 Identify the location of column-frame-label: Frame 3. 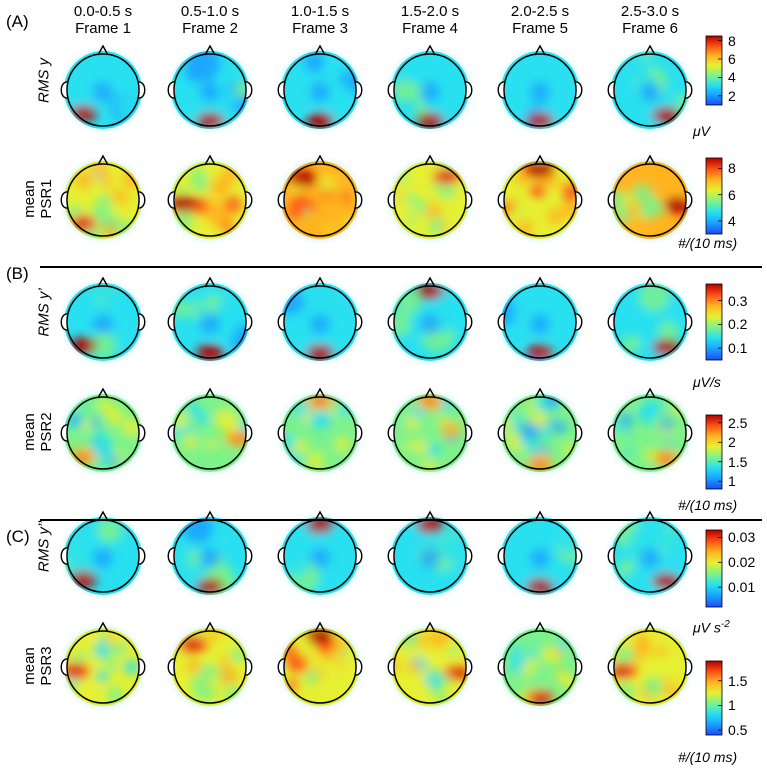
(320, 28).